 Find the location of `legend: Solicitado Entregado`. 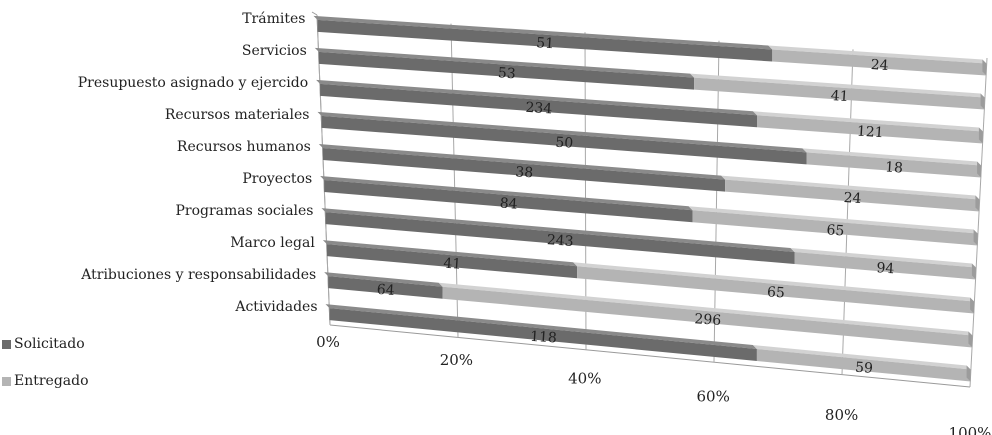

legend: Solicitado Entregado is located at coordinates (45, 371).